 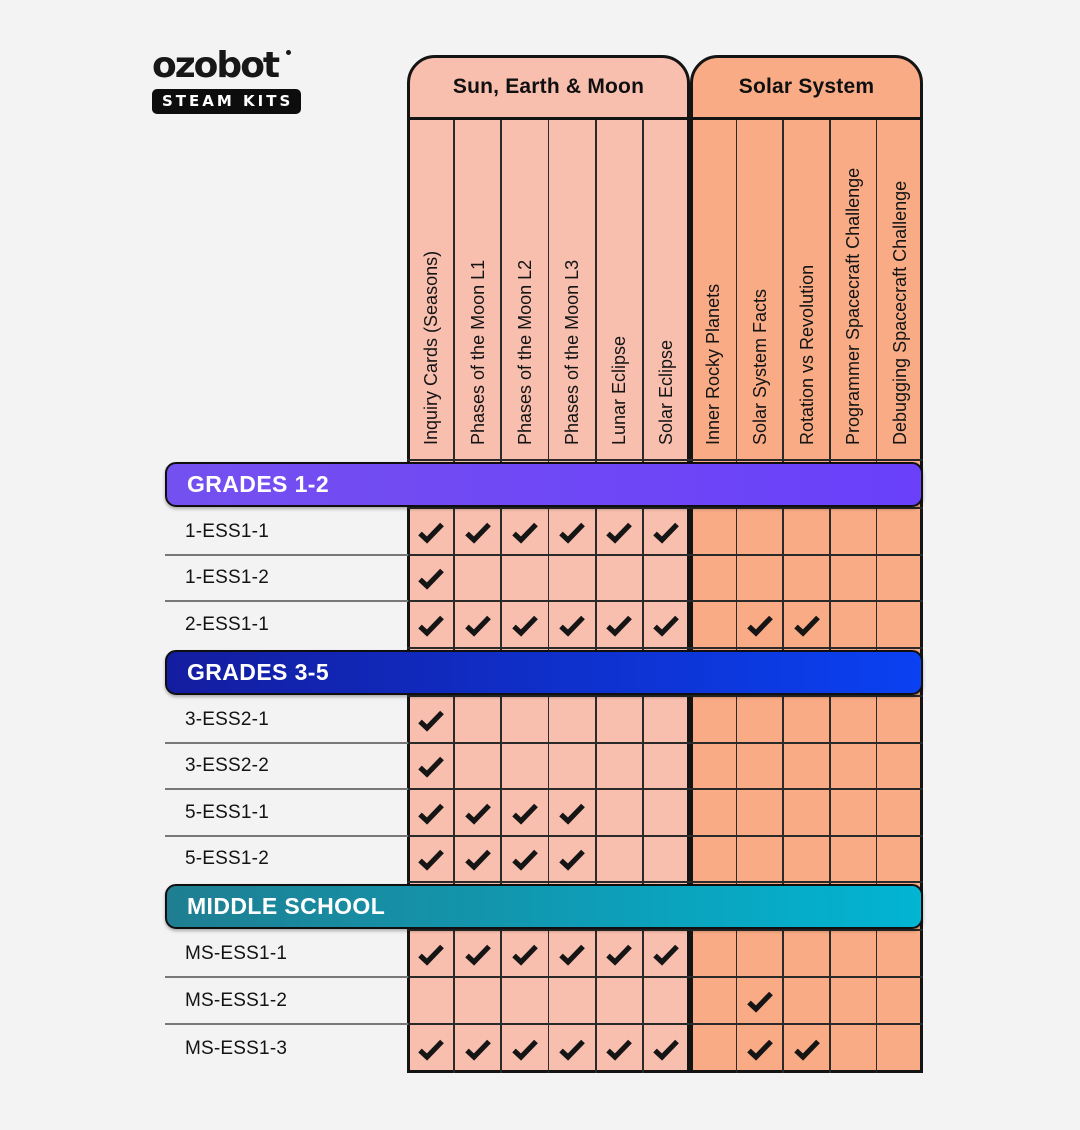 What do you see at coordinates (227, 101) in the screenshot?
I see `steam-kits-badge: STEAM KITS` at bounding box center [227, 101].